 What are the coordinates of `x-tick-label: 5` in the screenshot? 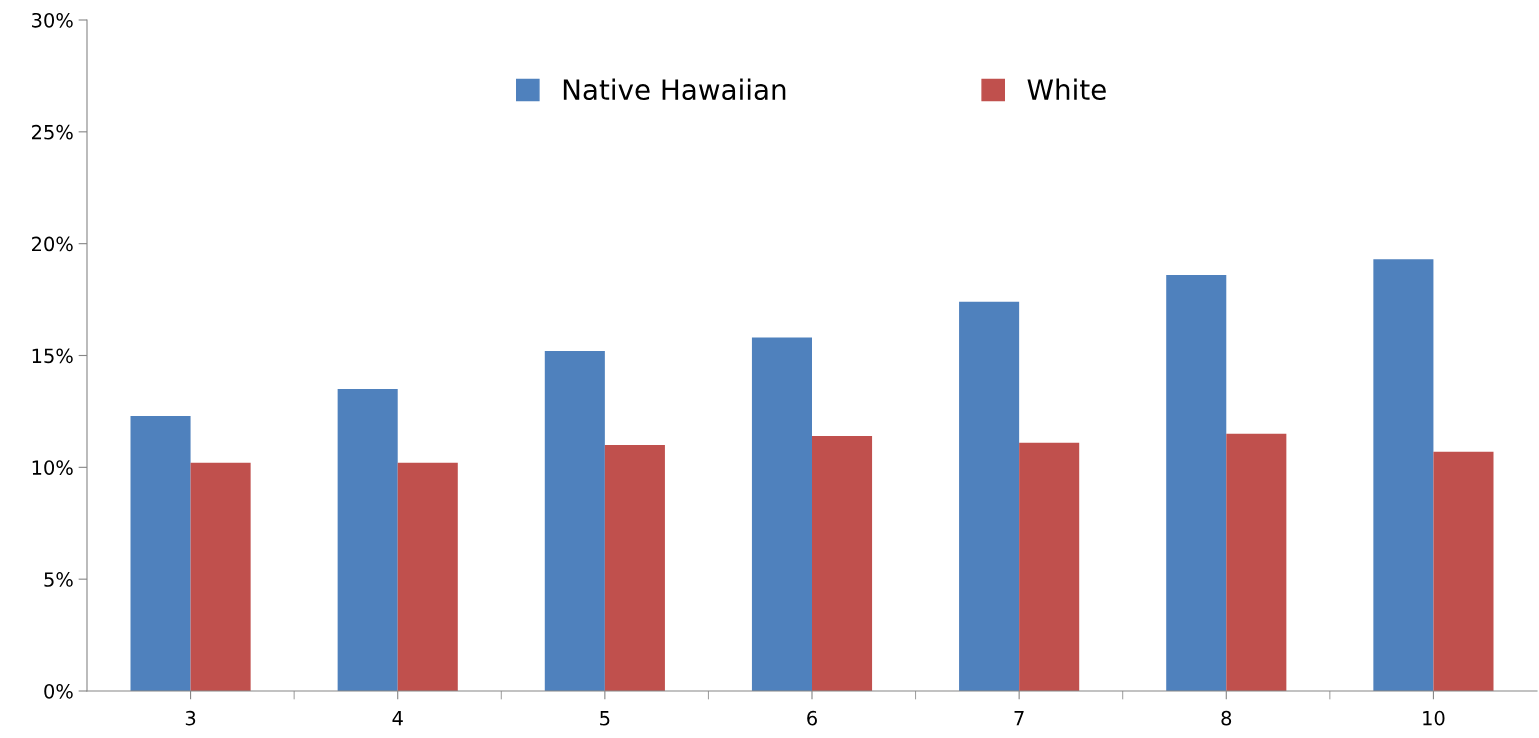 It's located at (605, 718).